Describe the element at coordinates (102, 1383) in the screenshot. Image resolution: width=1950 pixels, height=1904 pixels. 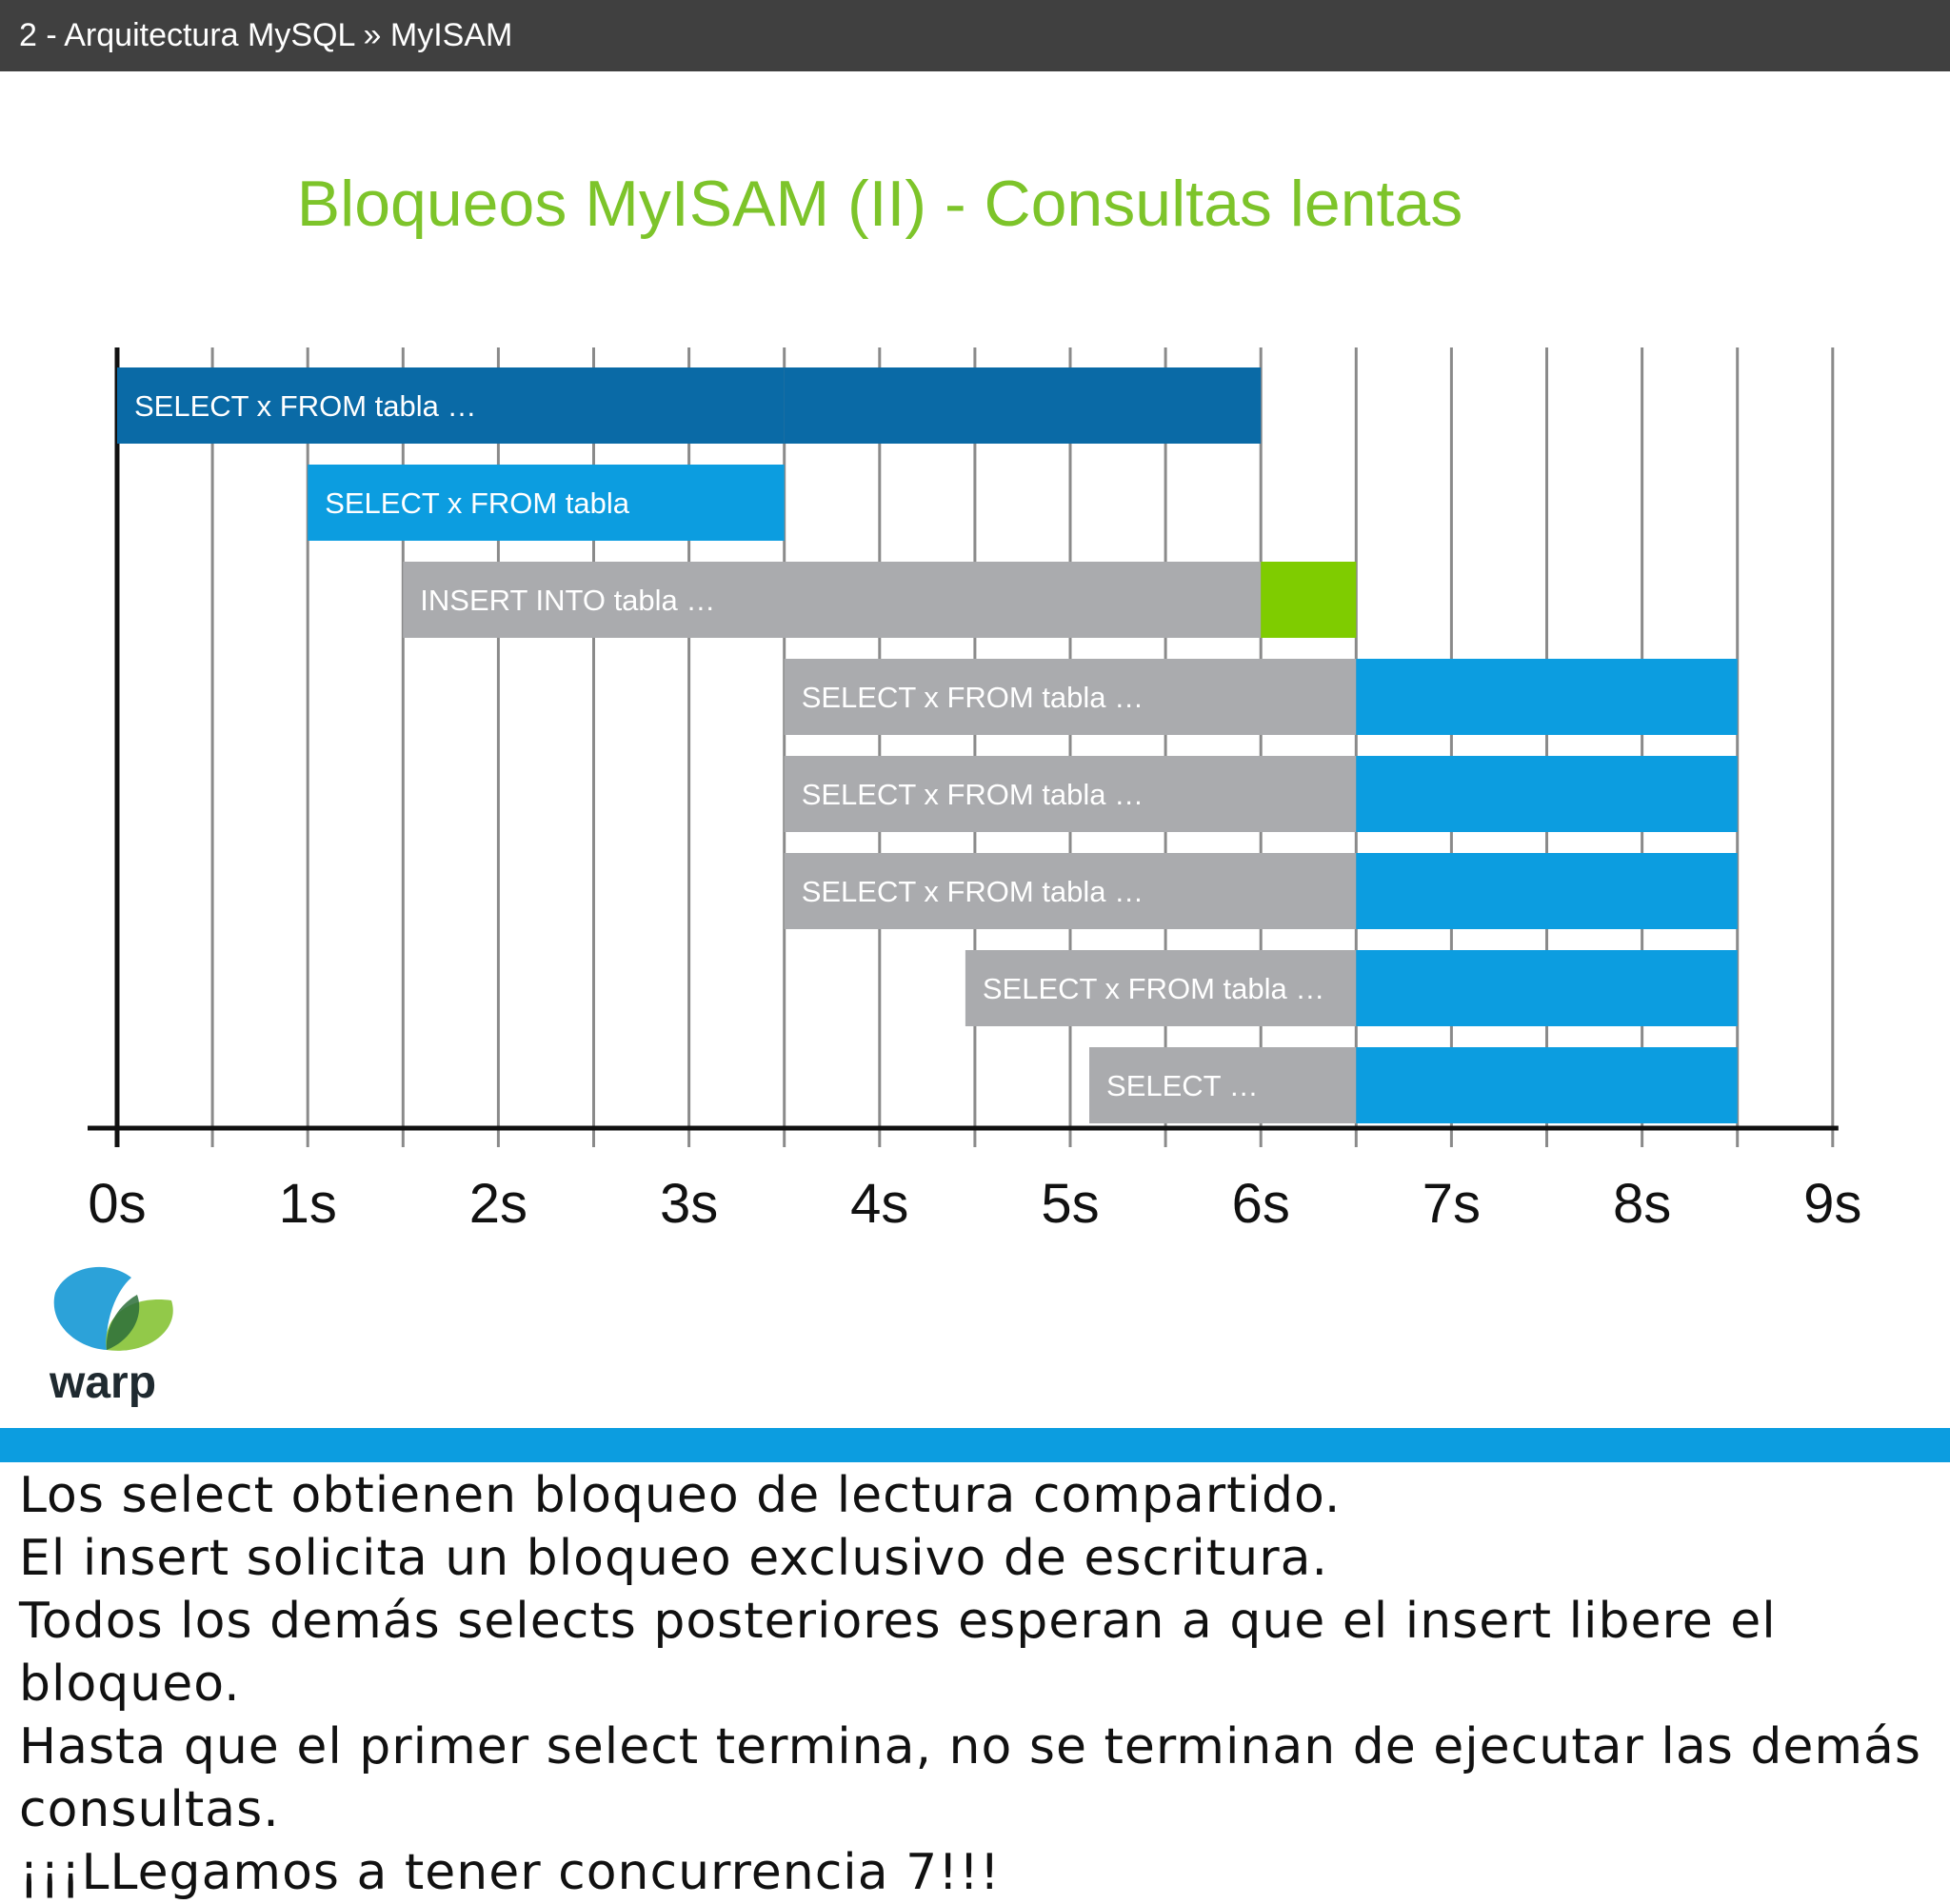
I see `logo-text: warp` at that location.